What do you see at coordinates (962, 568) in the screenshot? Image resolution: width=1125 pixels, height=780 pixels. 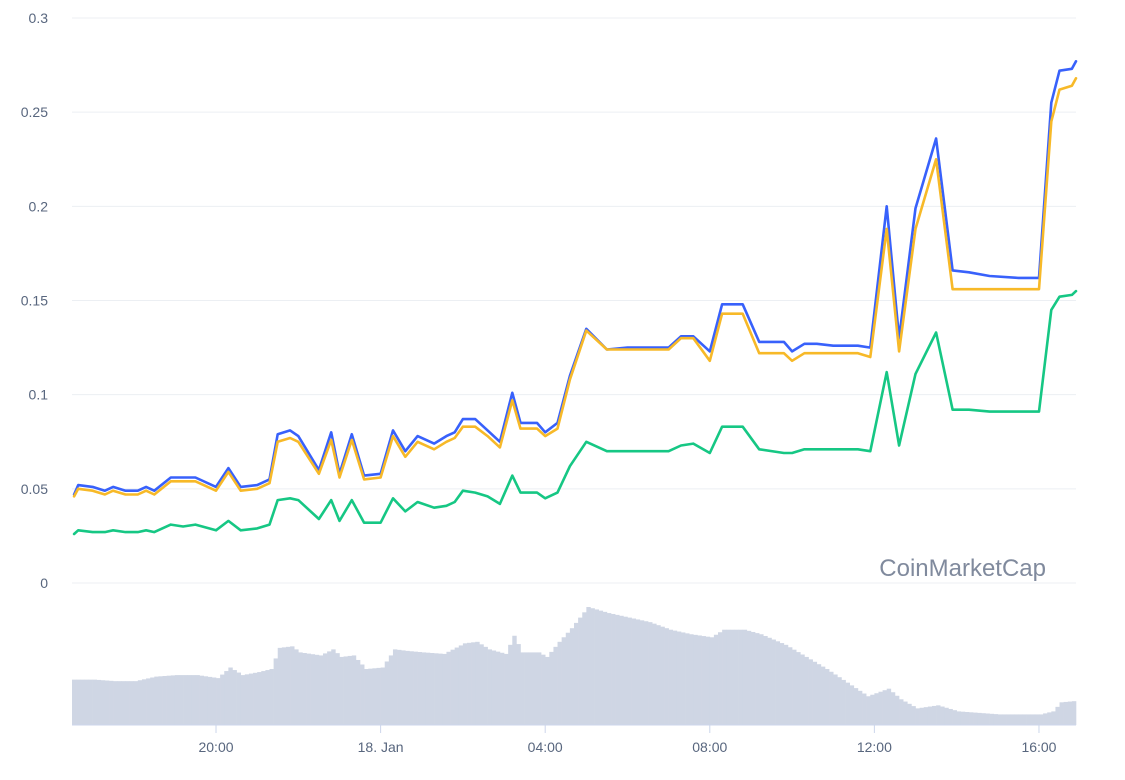 I see `coinmarketcap-watermark: CoinMarketCap` at bounding box center [962, 568].